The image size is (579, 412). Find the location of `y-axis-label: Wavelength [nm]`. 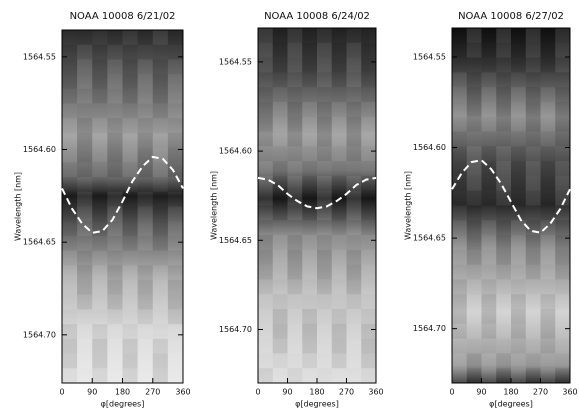

y-axis-label: Wavelength [nm] is located at coordinates (408, 205).